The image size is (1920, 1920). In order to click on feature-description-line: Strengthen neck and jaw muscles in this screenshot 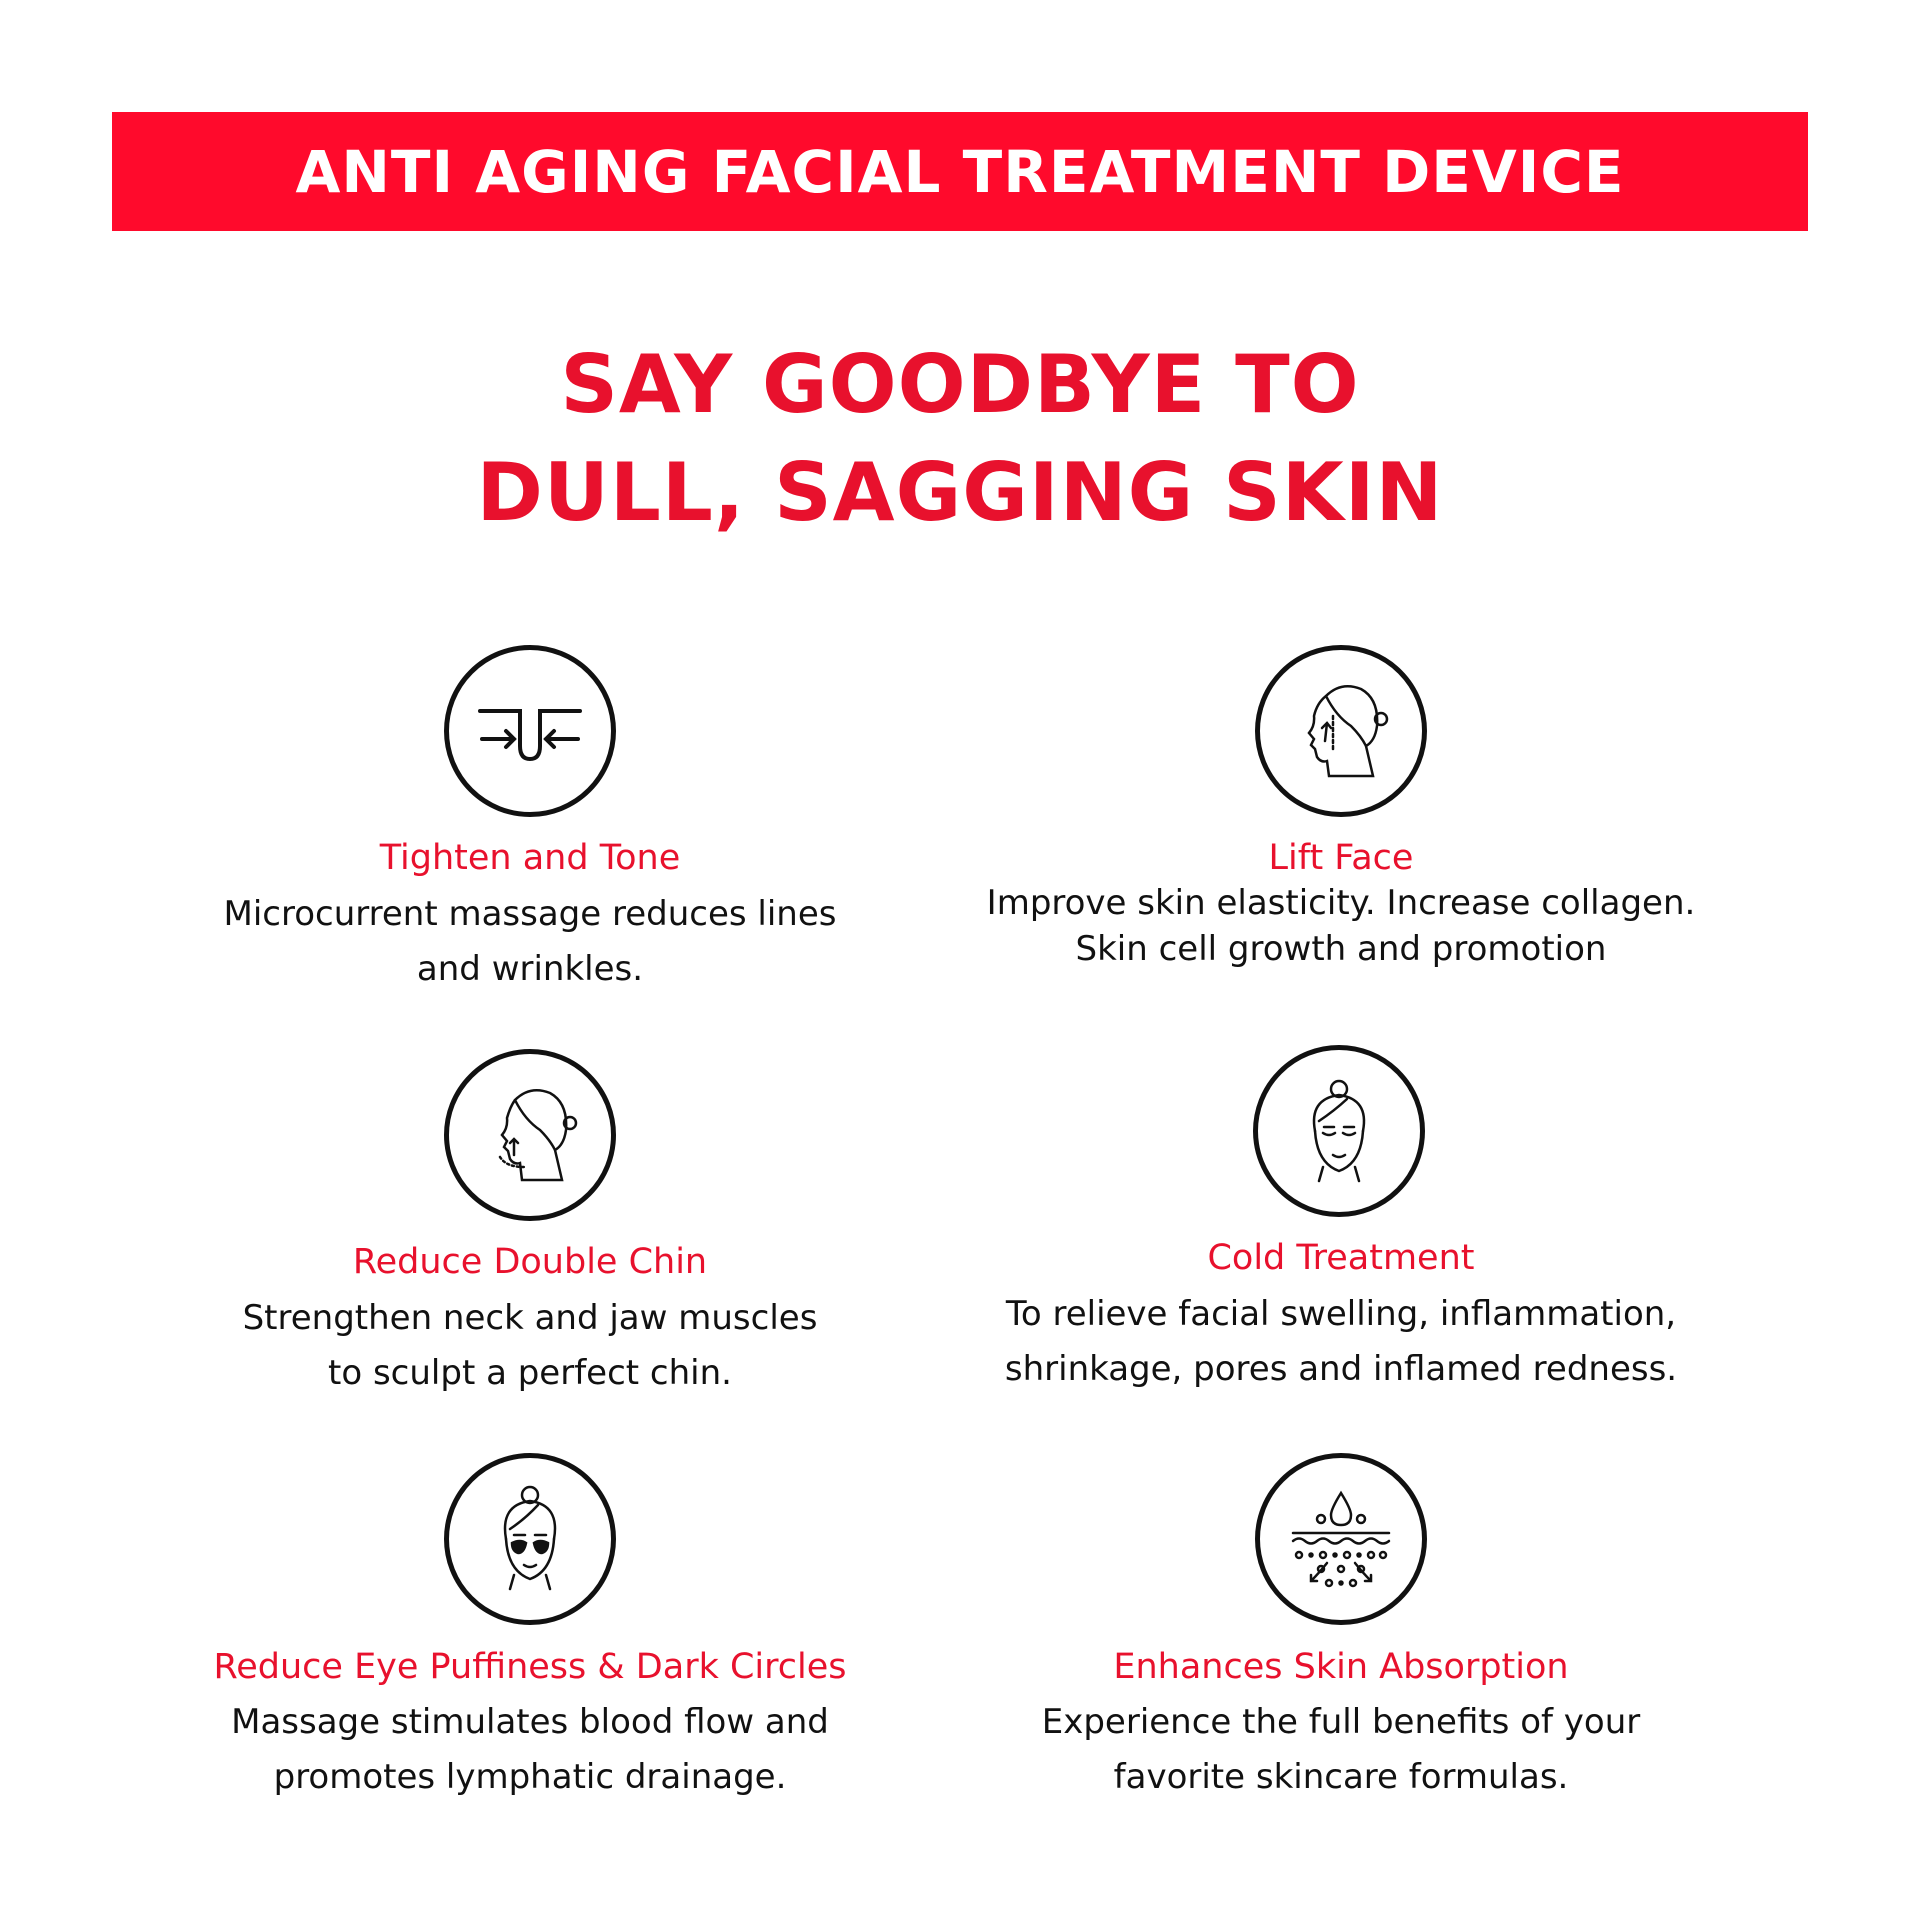, I will do `click(530, 1318)`.